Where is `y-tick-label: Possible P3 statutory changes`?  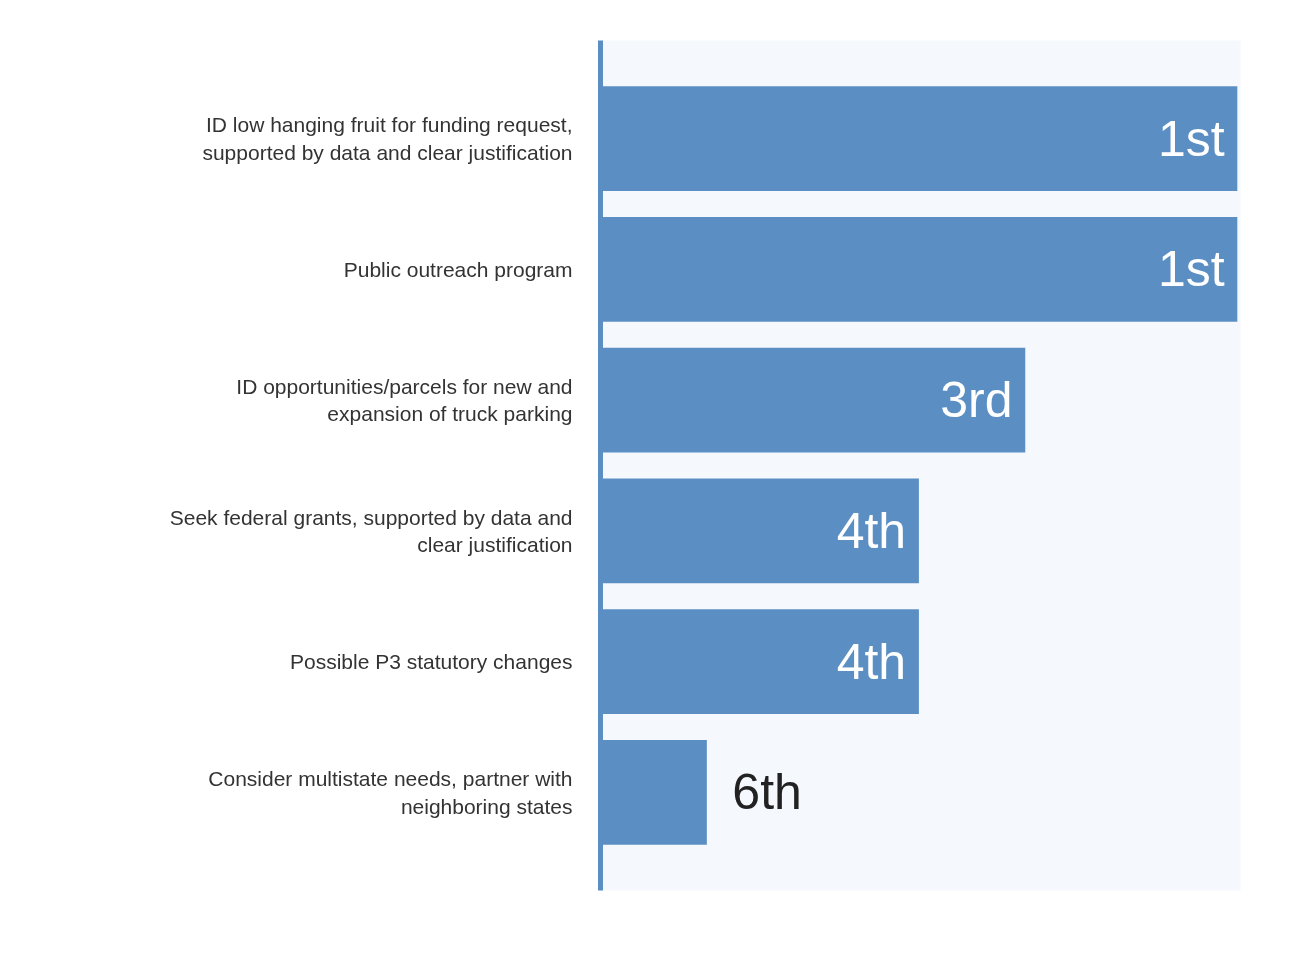
y-tick-label: Possible P3 statutory changes is located at coordinates (431, 662).